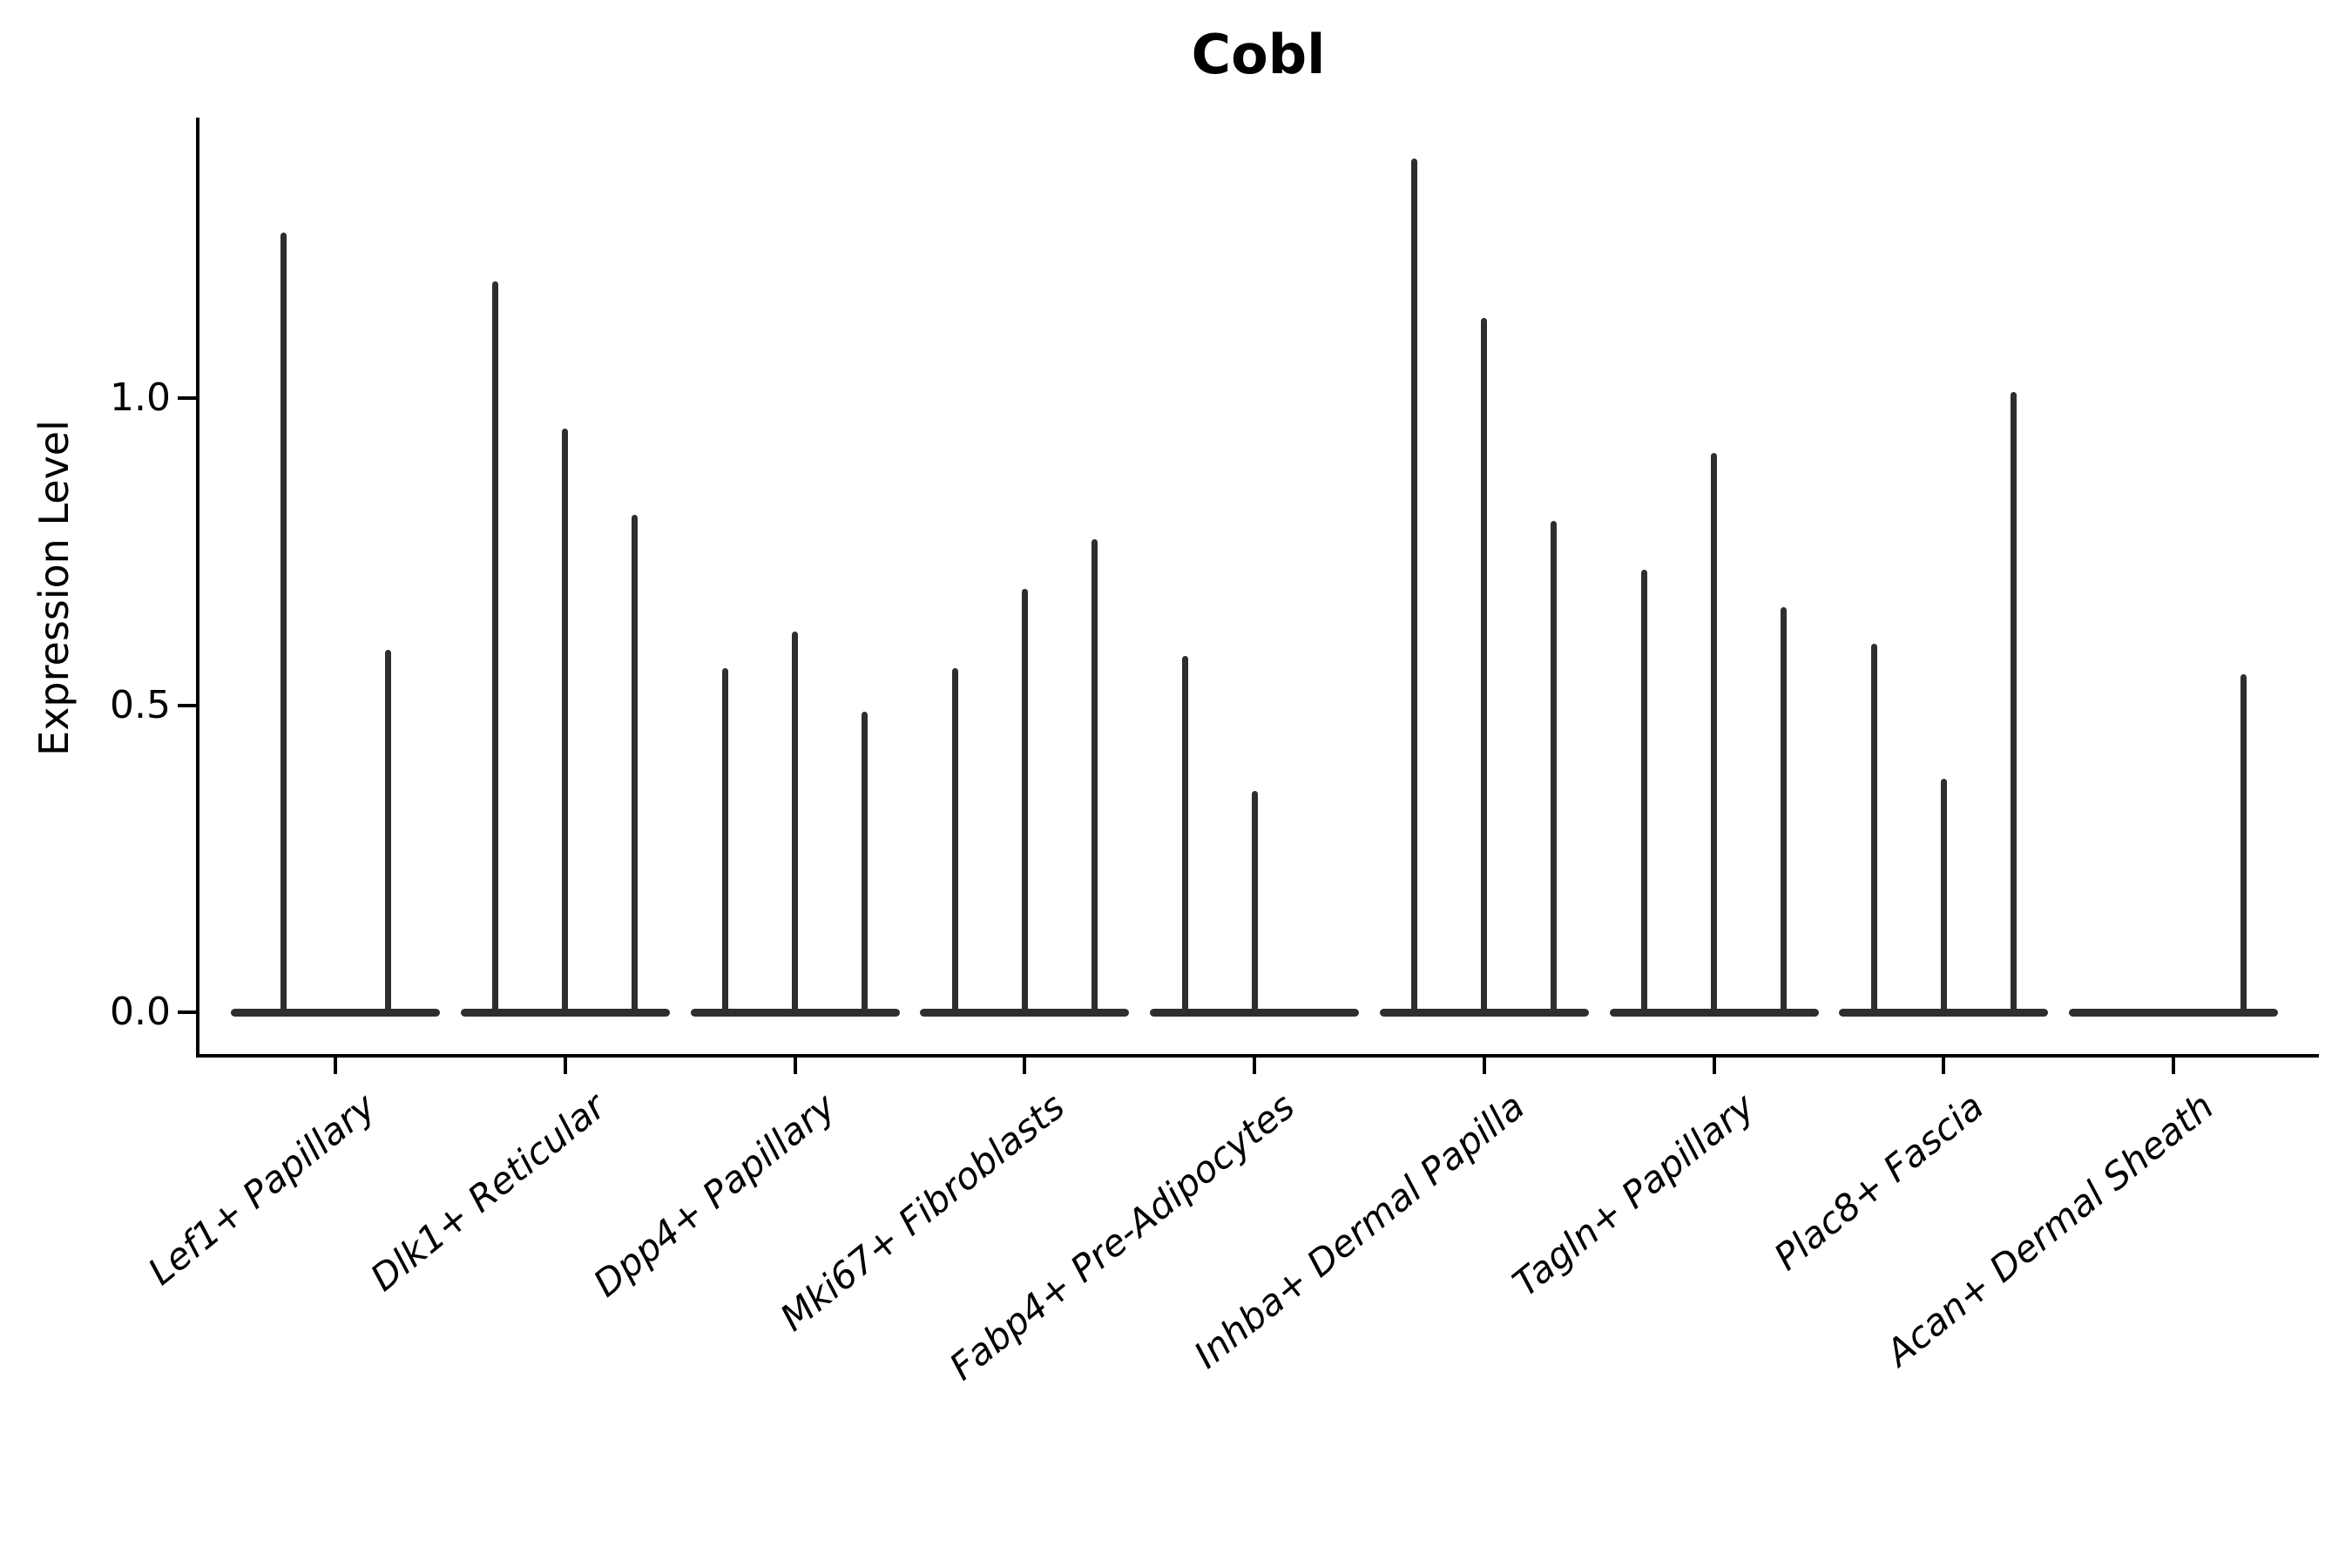  I want to click on y-axis-spine, so click(198, 588).